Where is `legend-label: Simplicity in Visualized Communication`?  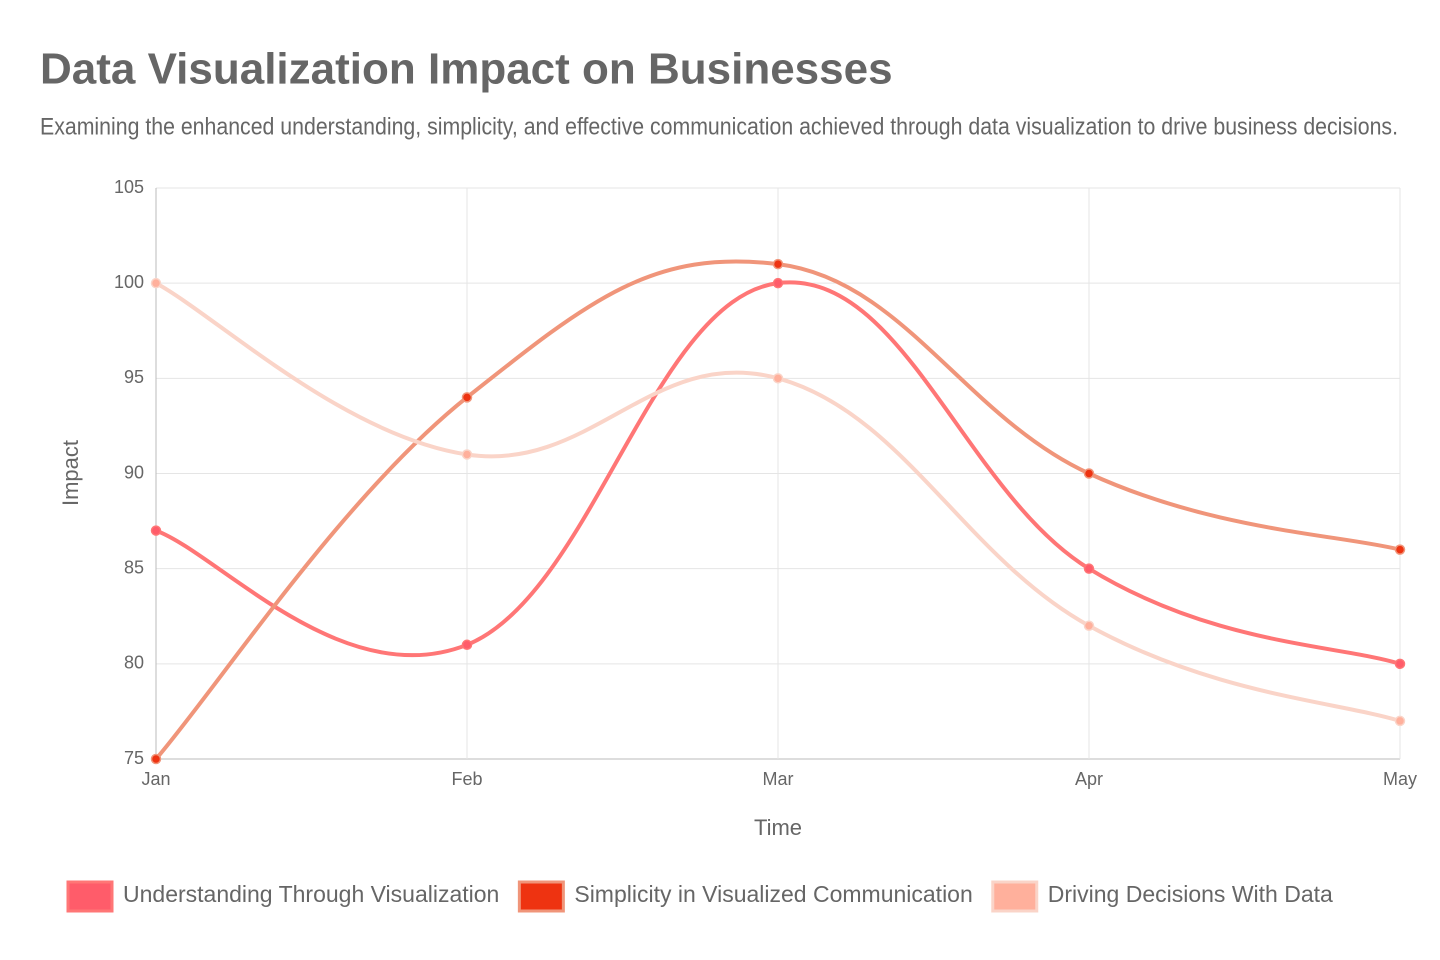 legend-label: Simplicity in Visualized Communication is located at coordinates (773, 894).